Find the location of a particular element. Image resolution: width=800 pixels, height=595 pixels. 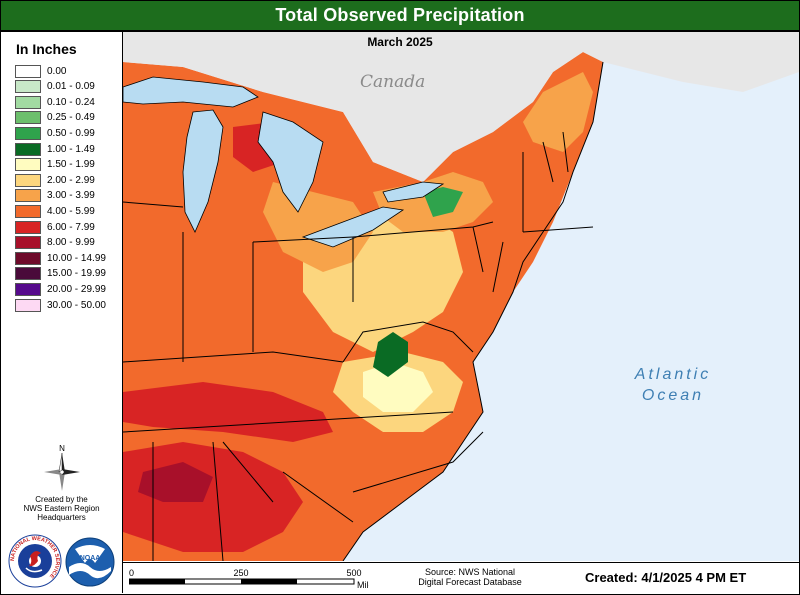

legend-item: 1.00 - 1.49 is located at coordinates (55, 149).